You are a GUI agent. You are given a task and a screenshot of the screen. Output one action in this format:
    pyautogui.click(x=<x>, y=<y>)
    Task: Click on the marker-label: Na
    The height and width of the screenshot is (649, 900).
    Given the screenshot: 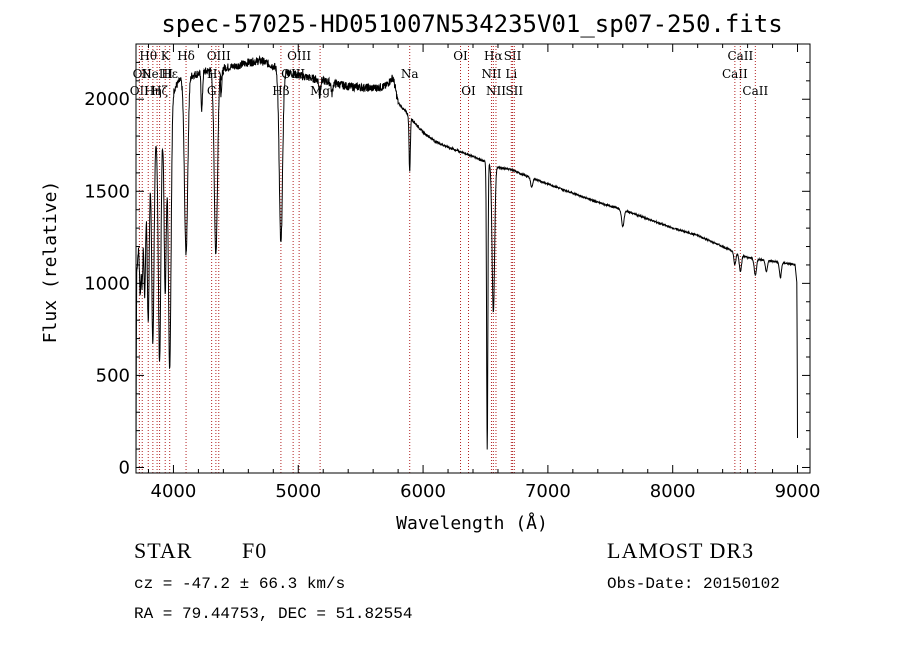 What is the action you would take?
    pyautogui.click(x=410, y=74)
    